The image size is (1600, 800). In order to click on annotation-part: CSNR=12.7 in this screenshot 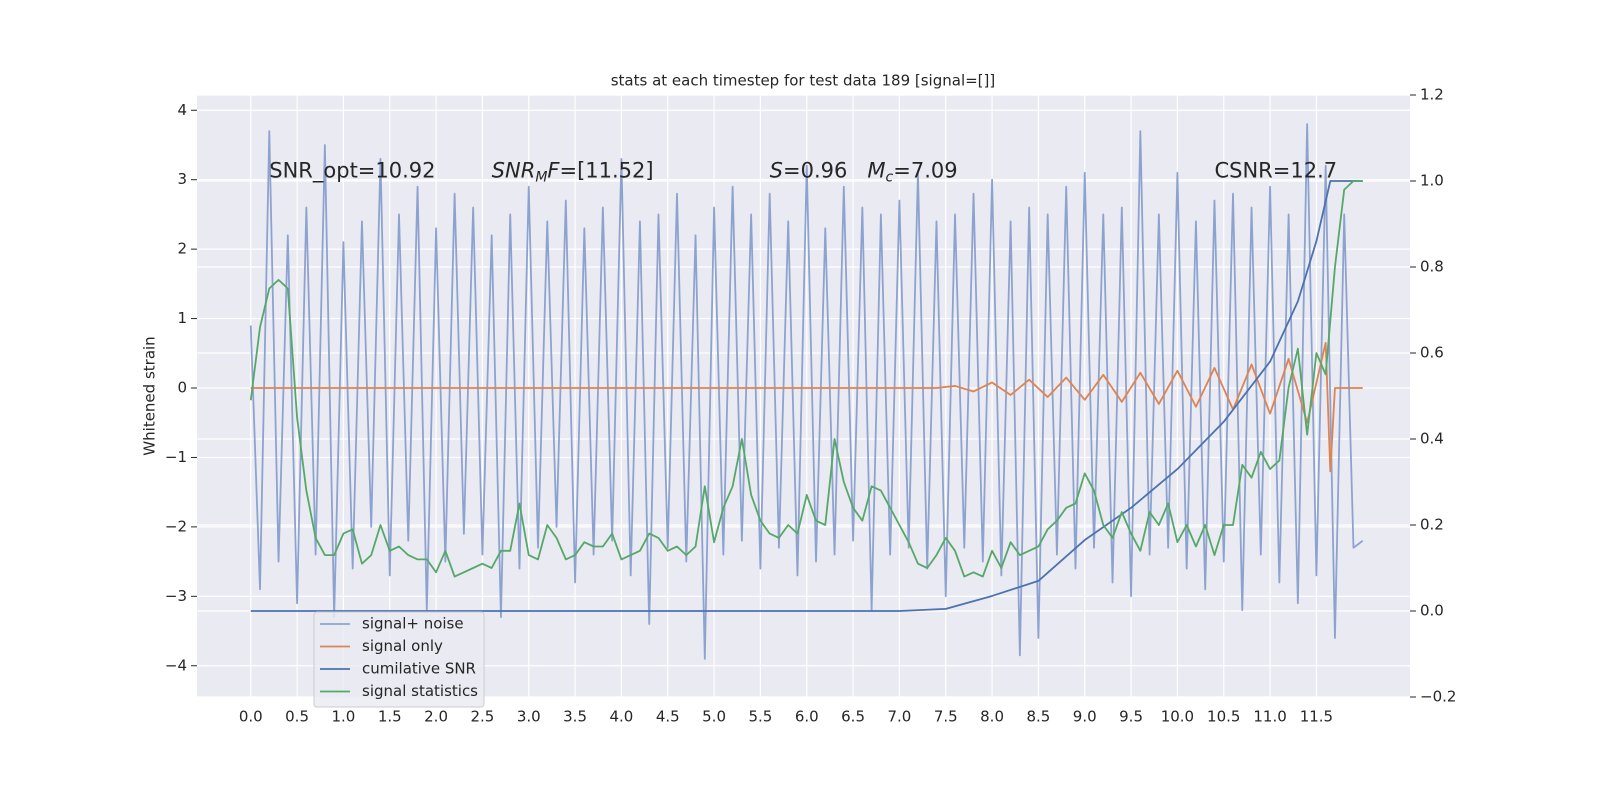, I will do `click(1275, 171)`.